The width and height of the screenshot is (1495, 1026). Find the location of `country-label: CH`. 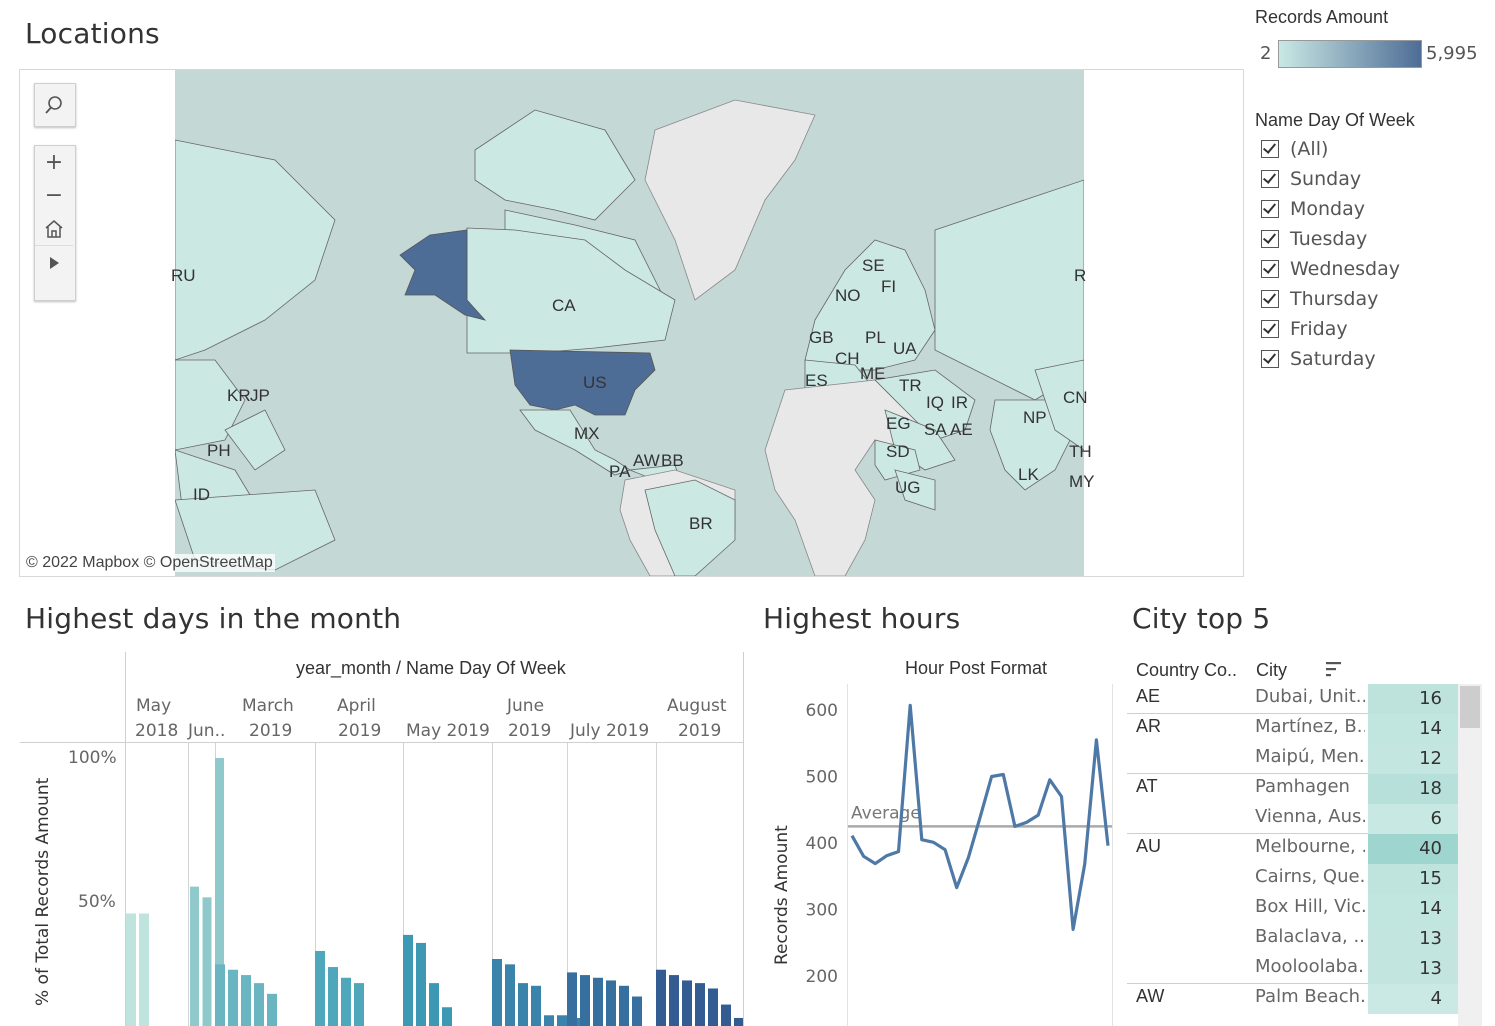

country-label: CH is located at coordinates (847, 358).